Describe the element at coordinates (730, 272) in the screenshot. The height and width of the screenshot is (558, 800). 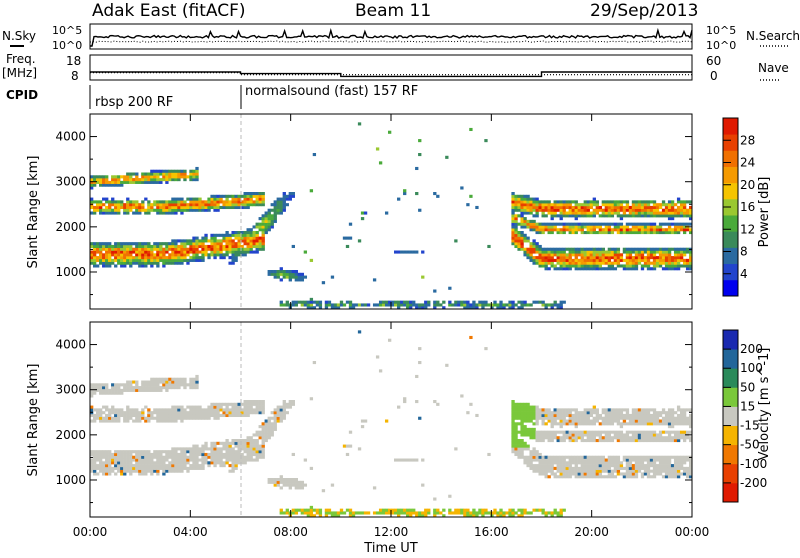
I see `power-colorbar-swatch` at that location.